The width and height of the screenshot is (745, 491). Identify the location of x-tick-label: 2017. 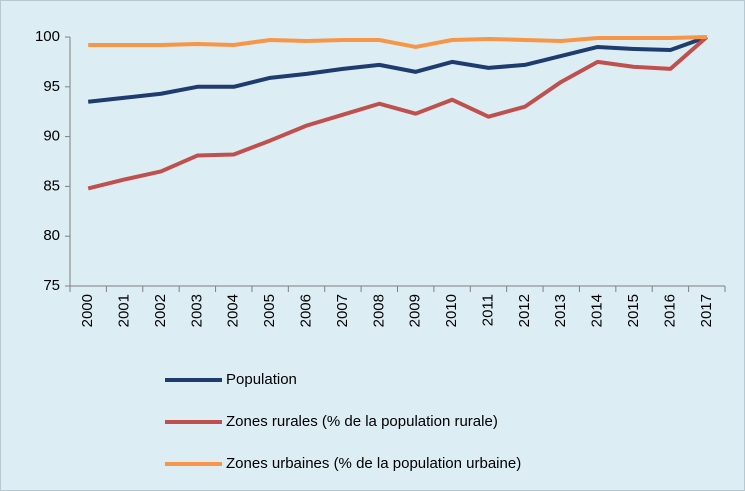
(706, 310).